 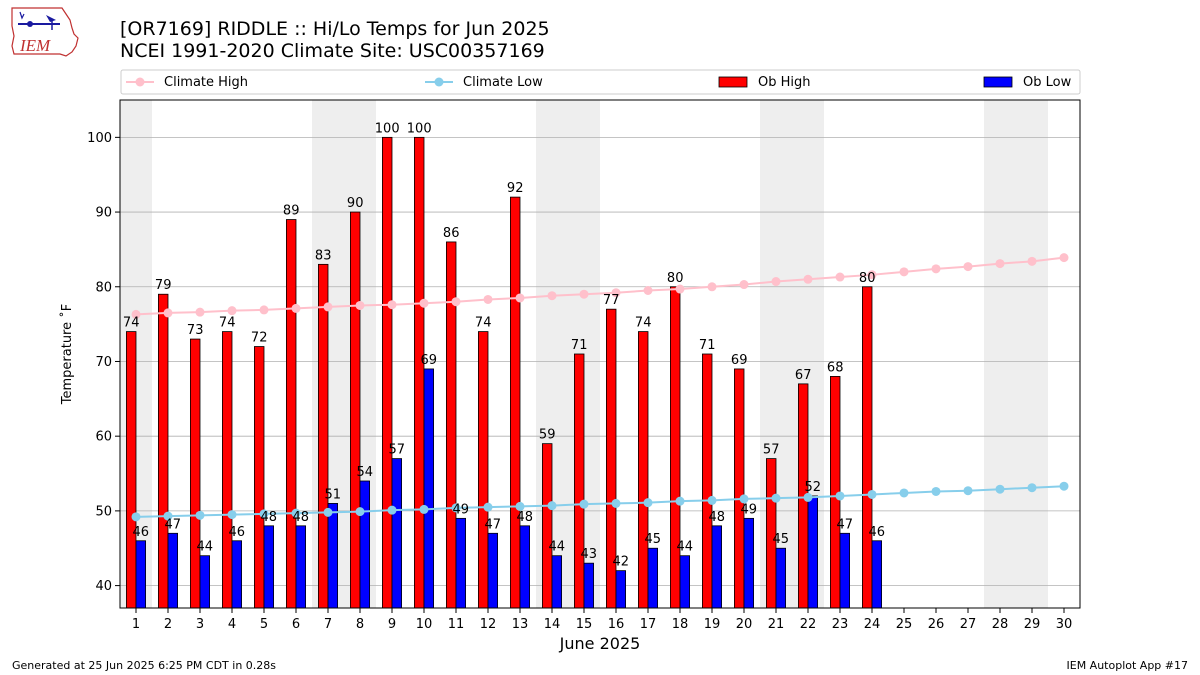 What do you see at coordinates (269, 517) in the screenshot?
I see `ob-low-label-day-5: 48` at bounding box center [269, 517].